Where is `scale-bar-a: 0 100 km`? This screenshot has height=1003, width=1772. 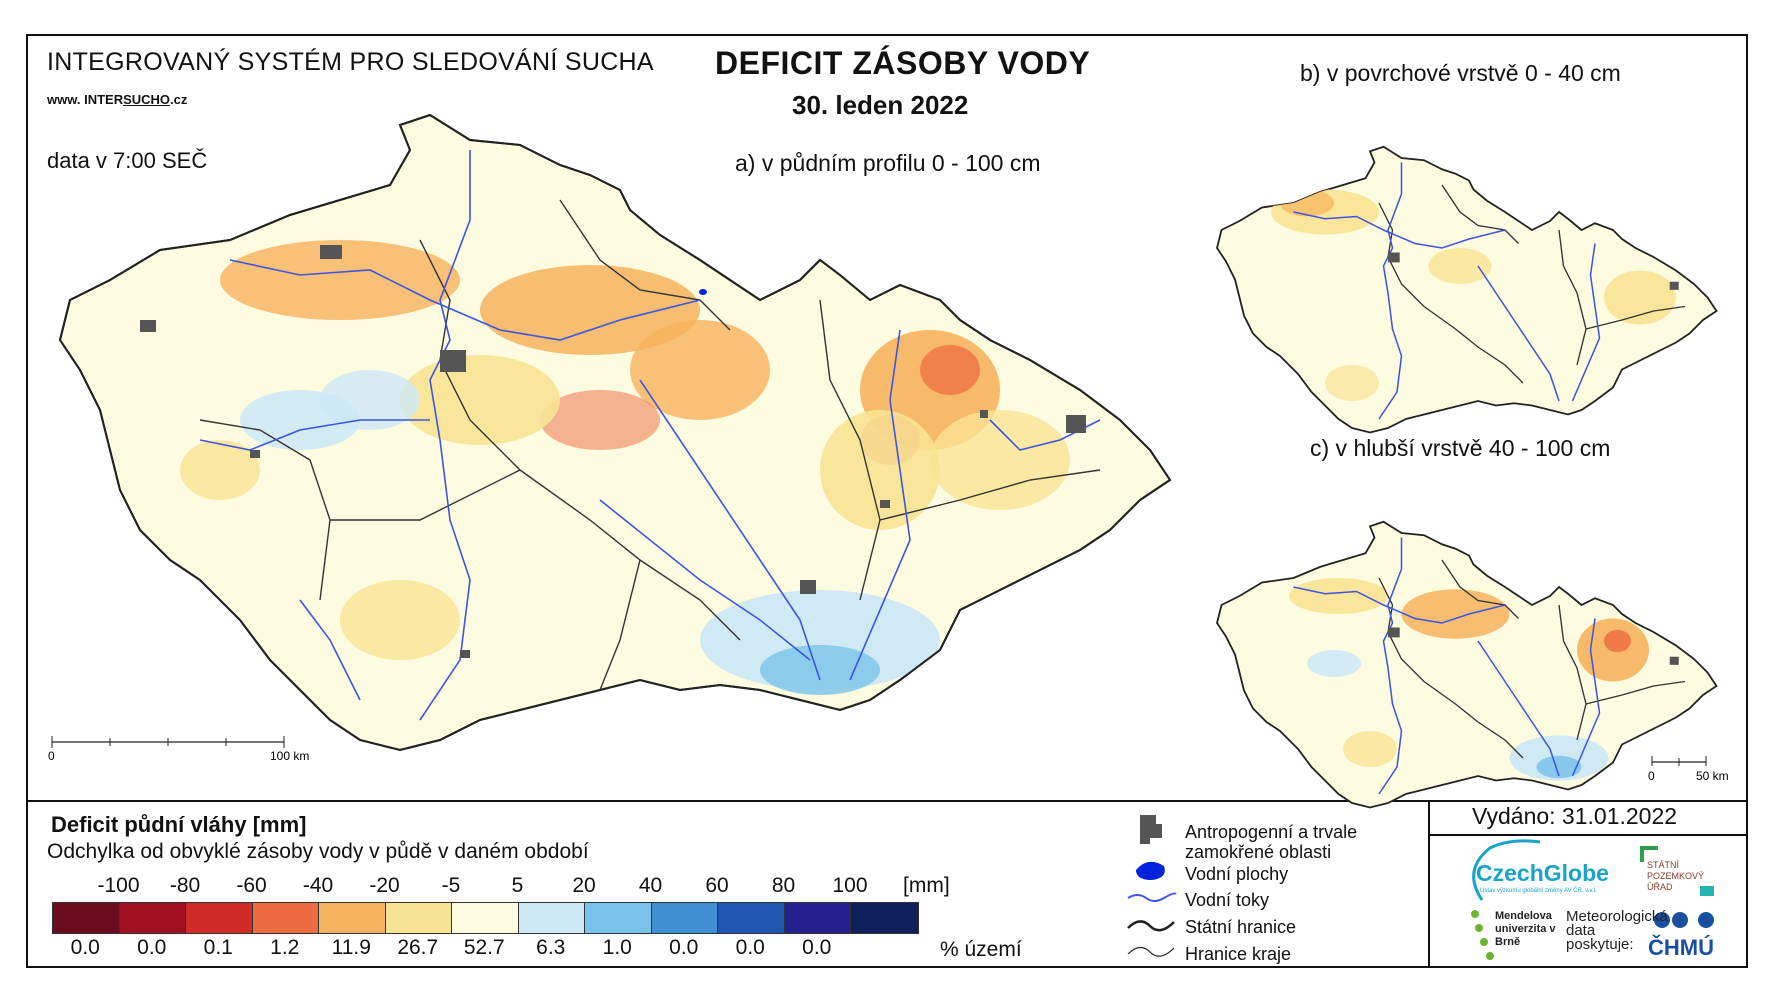
scale-bar-a: 0 100 km is located at coordinates (178, 749).